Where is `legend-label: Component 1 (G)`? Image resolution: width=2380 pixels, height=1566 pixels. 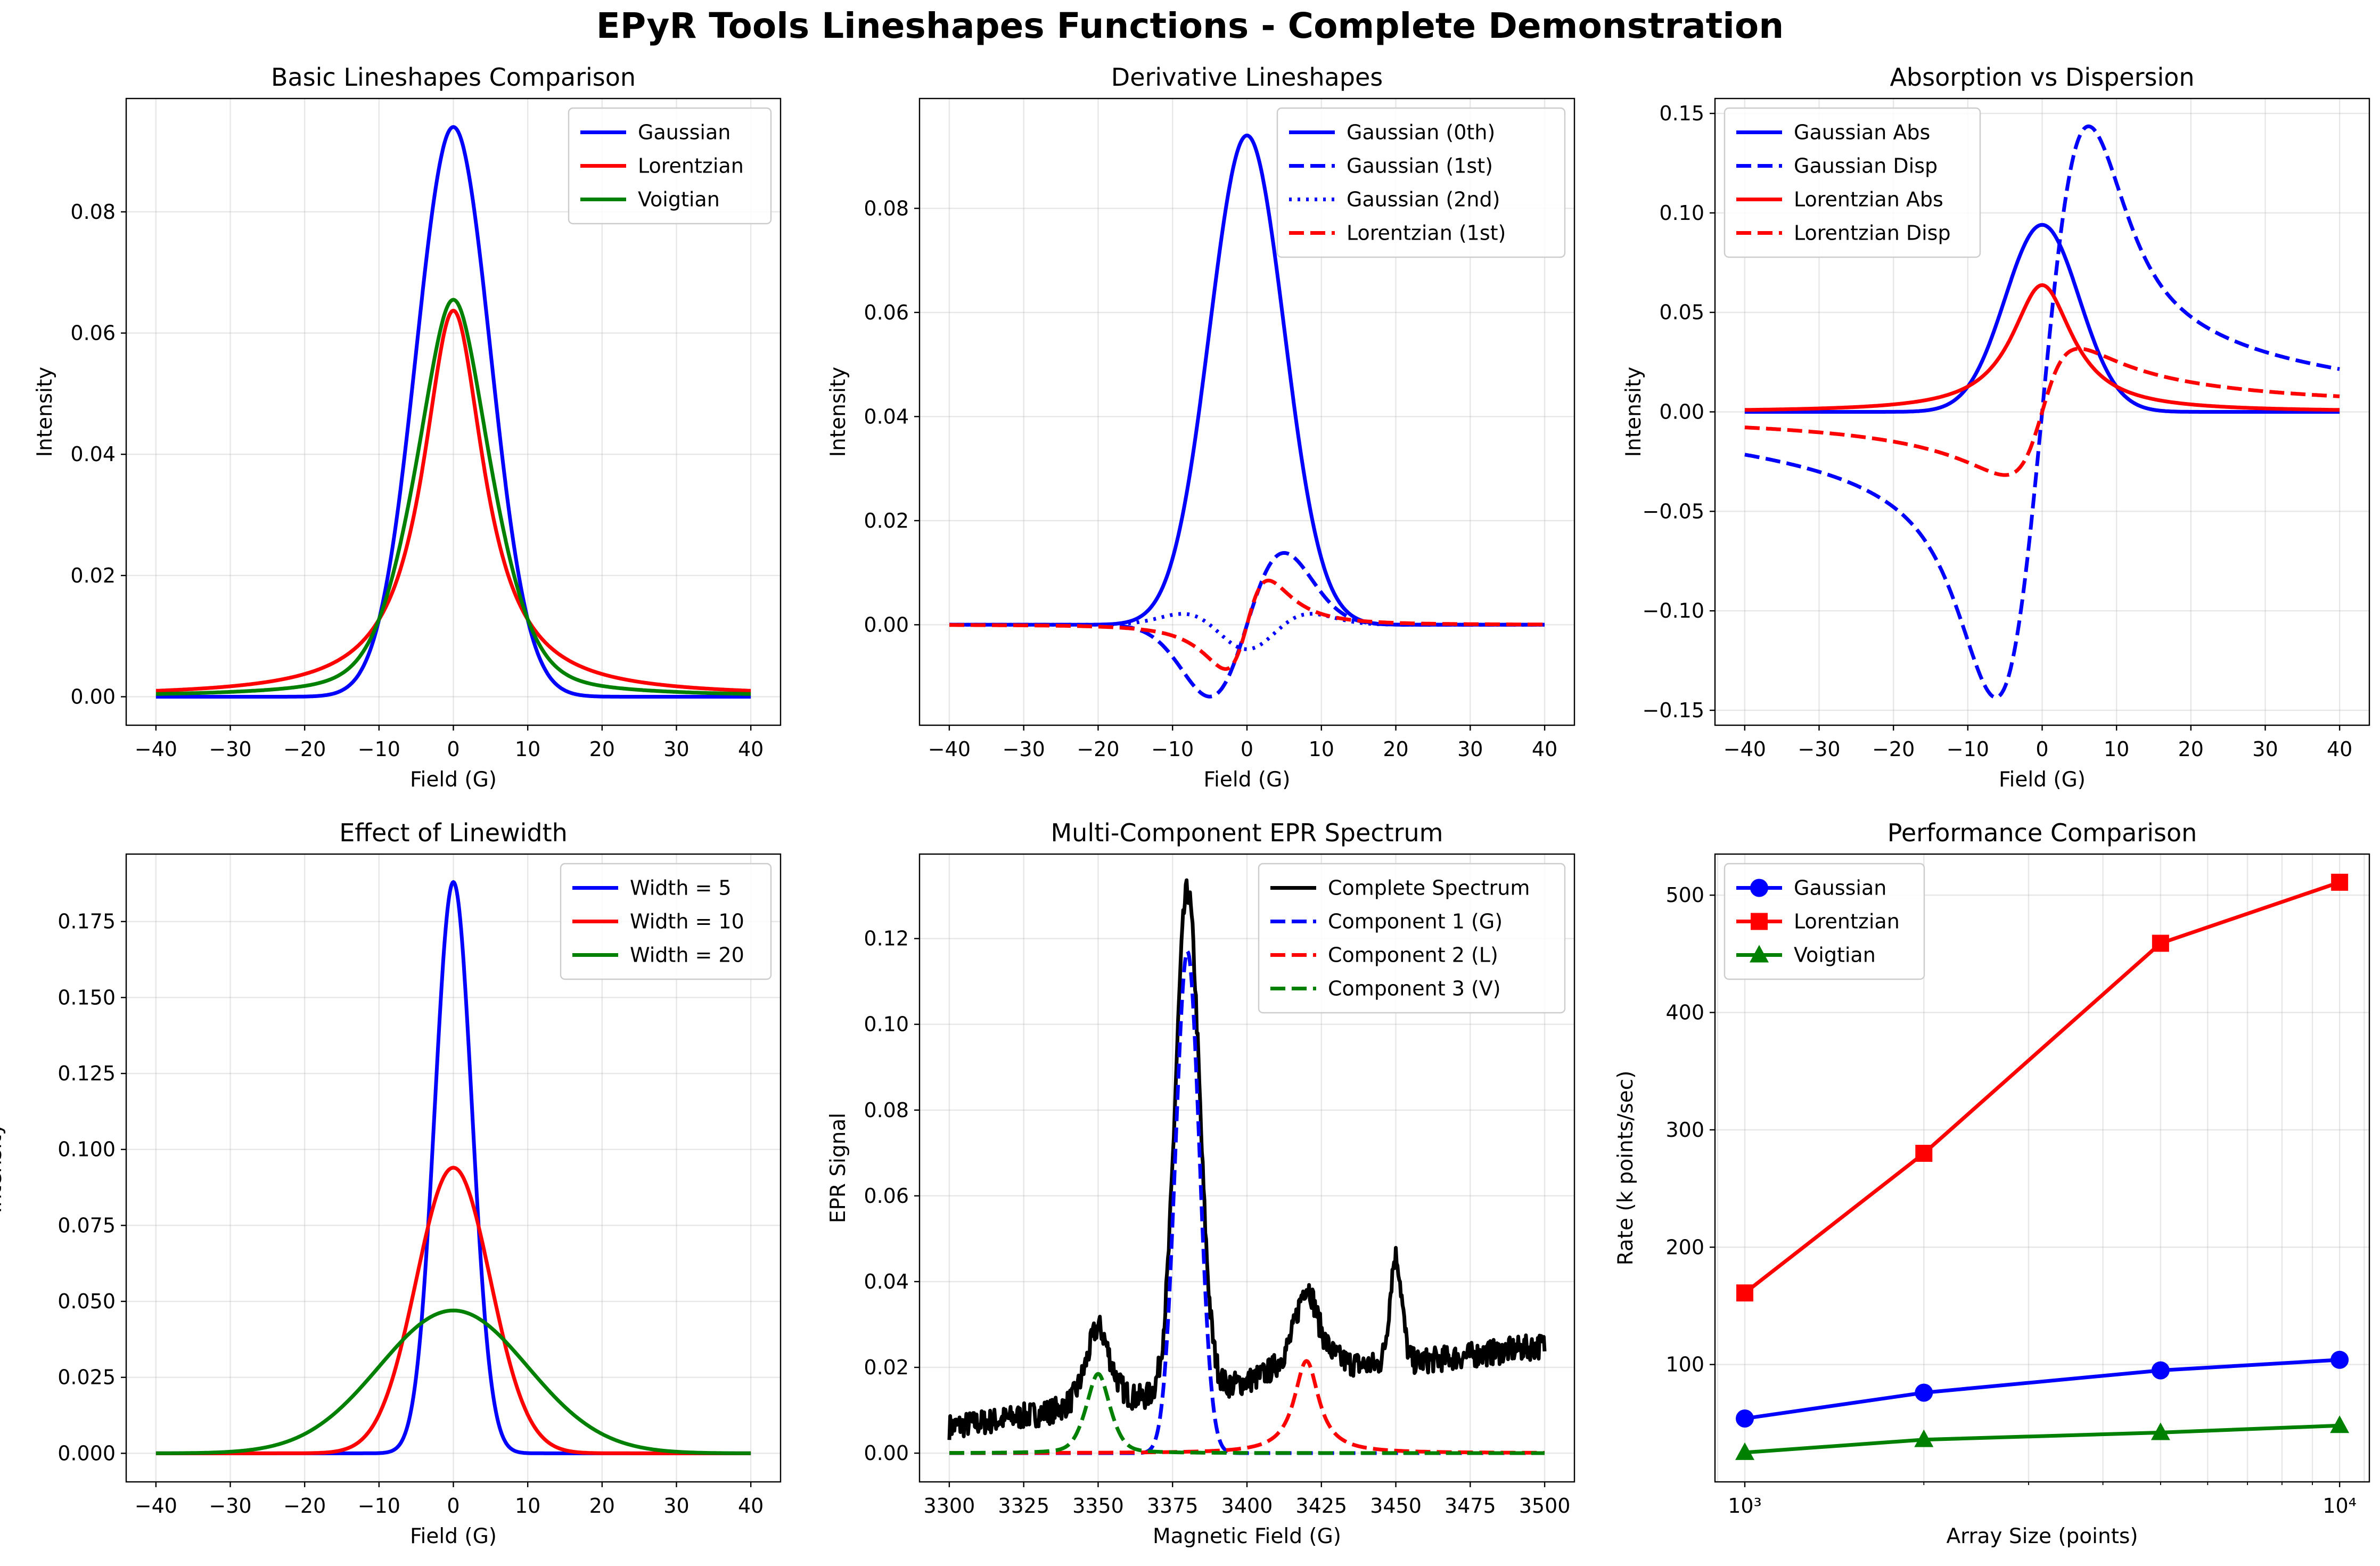 legend-label: Component 1 (G) is located at coordinates (1416, 921).